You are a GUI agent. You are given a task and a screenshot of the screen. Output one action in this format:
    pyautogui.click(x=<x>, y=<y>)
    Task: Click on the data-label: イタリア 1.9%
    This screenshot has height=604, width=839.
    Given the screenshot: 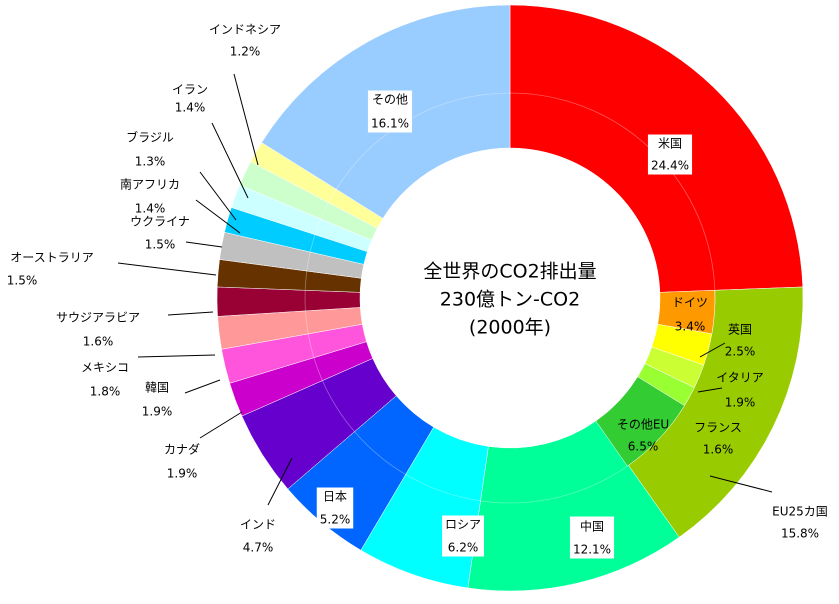 What is the action you would take?
    pyautogui.click(x=740, y=390)
    